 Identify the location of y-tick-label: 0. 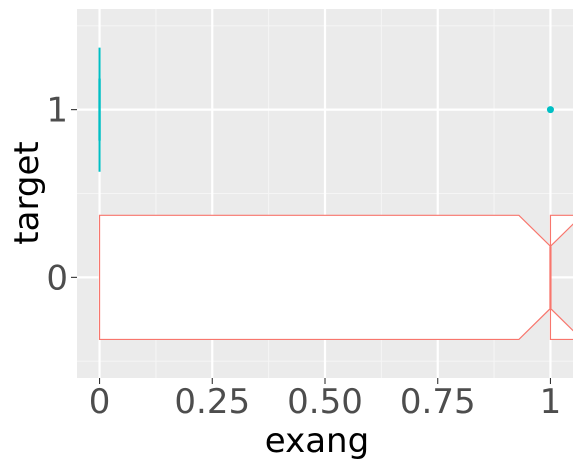
(57, 278).